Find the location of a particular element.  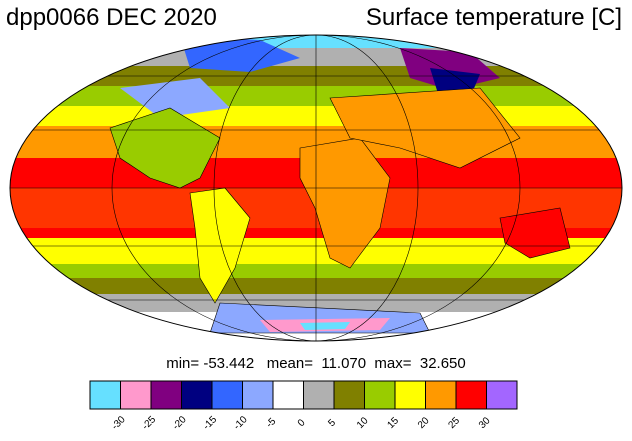

colorbar-tick-label: -30 is located at coordinates (119, 423).